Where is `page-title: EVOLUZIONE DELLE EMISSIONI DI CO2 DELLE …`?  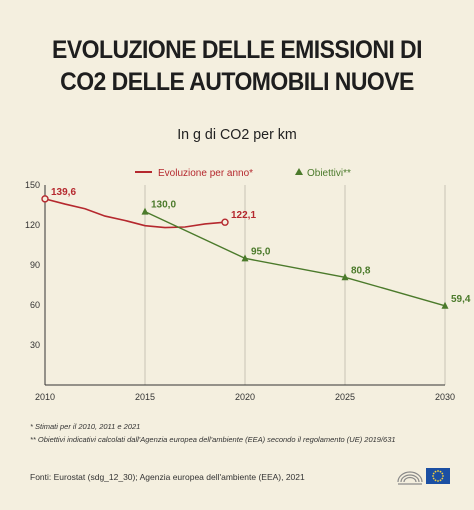
page-title: EVOLUZIONE DELLE EMISSIONI DI CO2 DELLE … is located at coordinates (237, 66).